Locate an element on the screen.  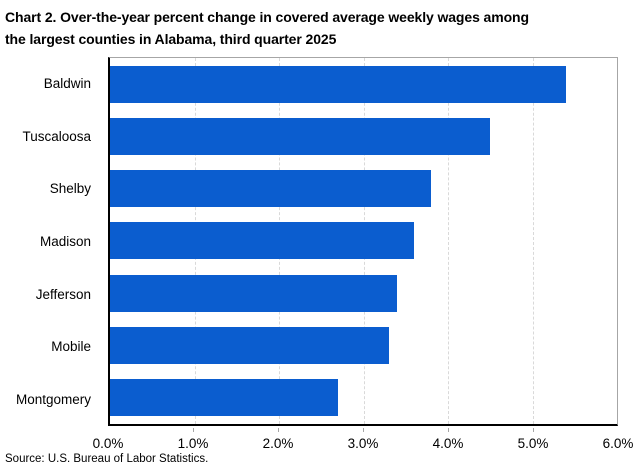
category-label-tuscaloosa: Tuscaloosa is located at coordinates (56, 136).